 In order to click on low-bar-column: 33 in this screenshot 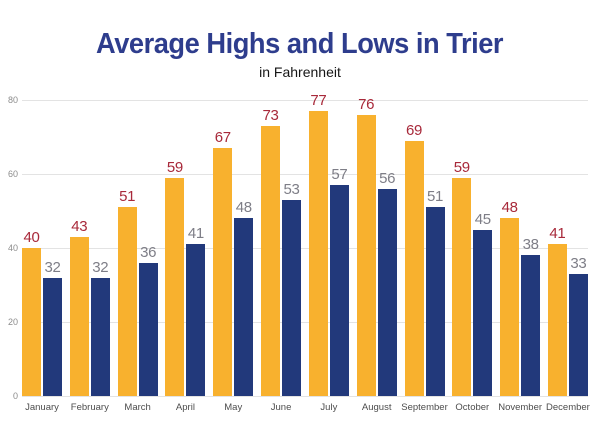, I will do `click(578, 325)`.